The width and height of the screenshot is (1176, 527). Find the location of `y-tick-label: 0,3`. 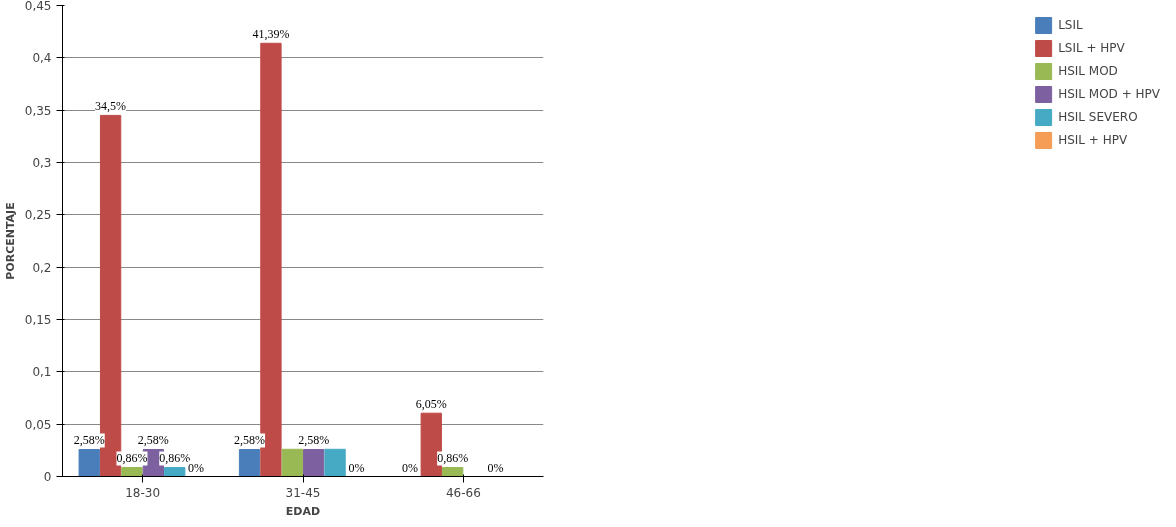

y-tick-label: 0,3 is located at coordinates (42, 163).